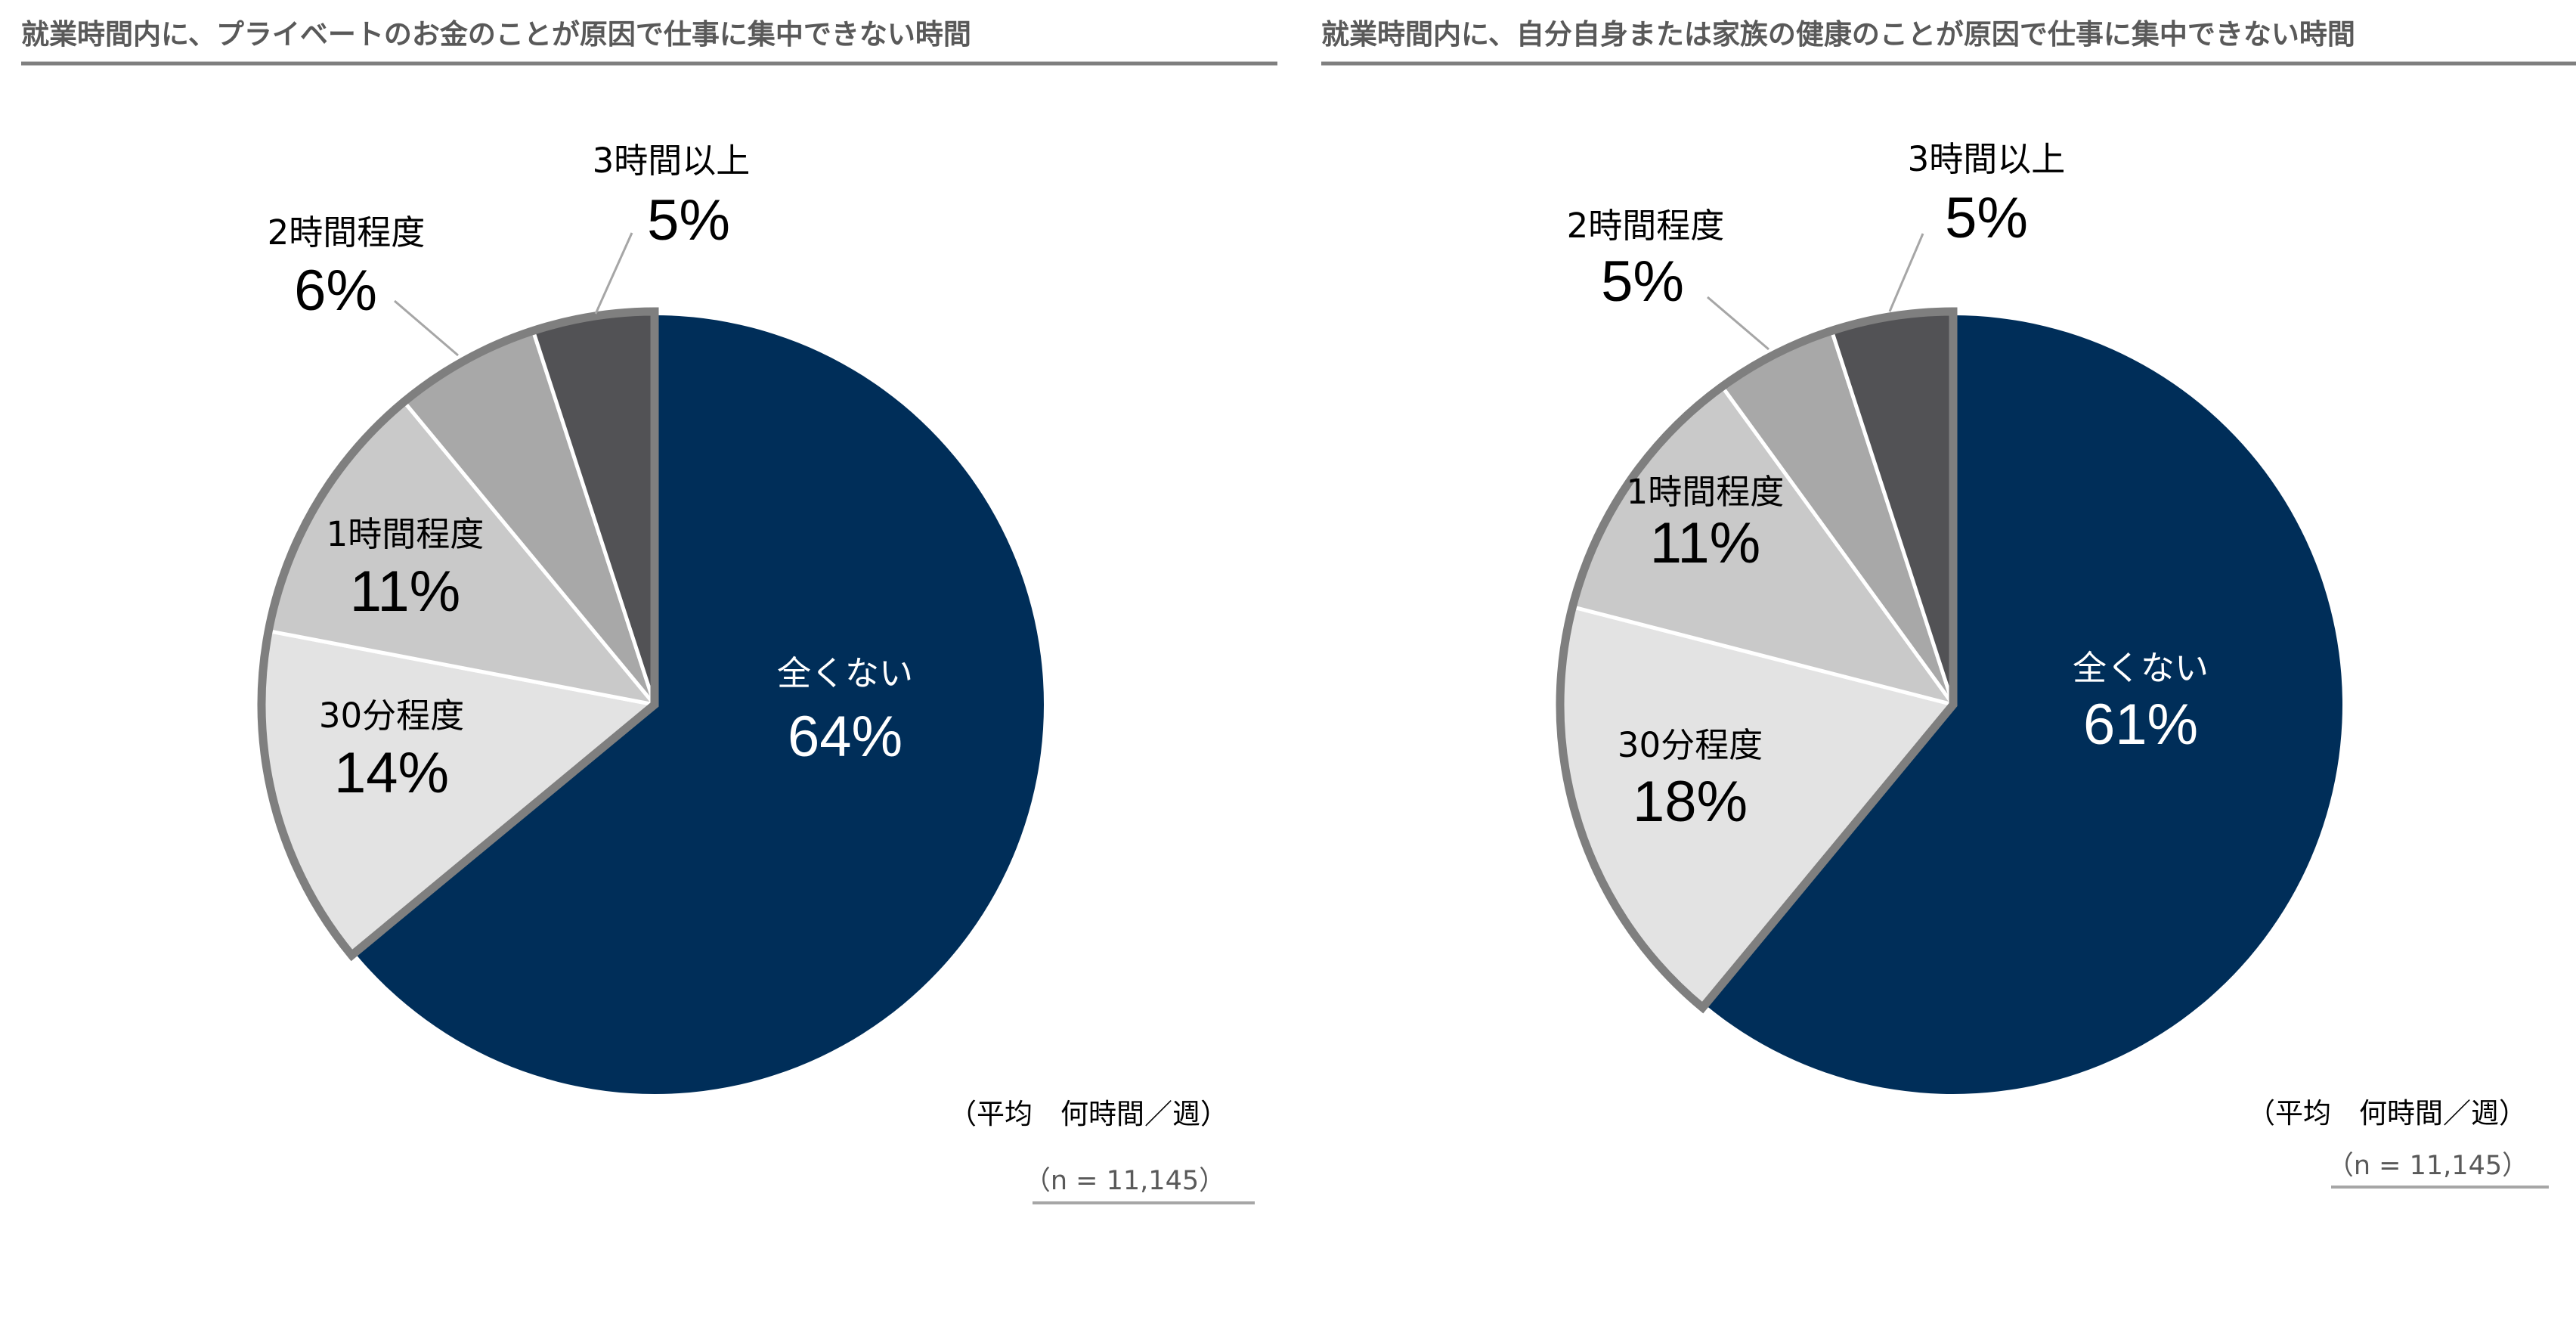  I want to click on value-label-2hours: 6%, so click(335, 291).